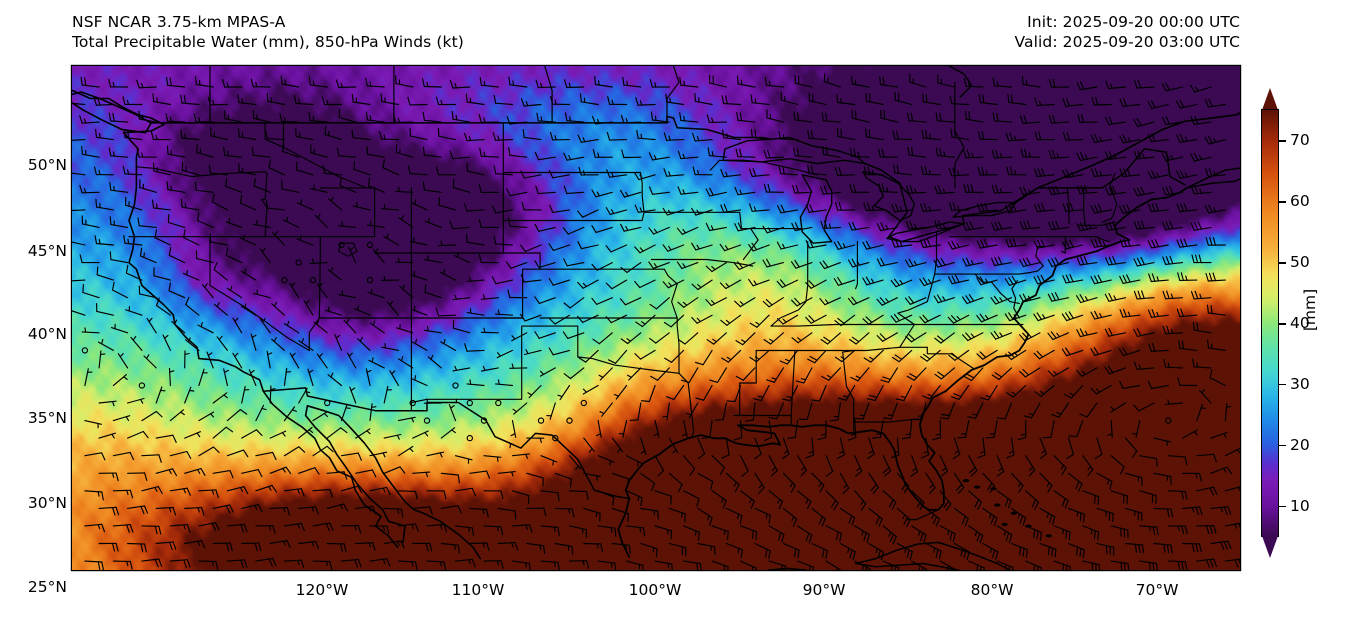 The width and height of the screenshot is (1349, 619). What do you see at coordinates (47, 165) in the screenshot?
I see `y-tick-label: 50°N` at bounding box center [47, 165].